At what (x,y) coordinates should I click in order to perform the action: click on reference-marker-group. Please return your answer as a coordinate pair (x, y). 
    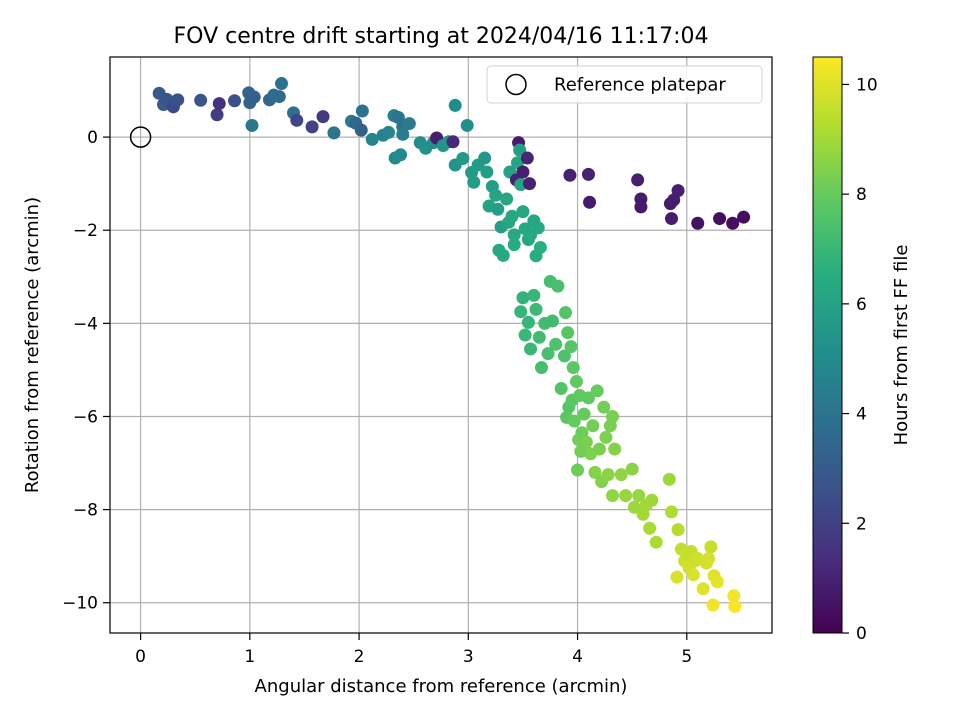
    Looking at the image, I should click on (140, 137).